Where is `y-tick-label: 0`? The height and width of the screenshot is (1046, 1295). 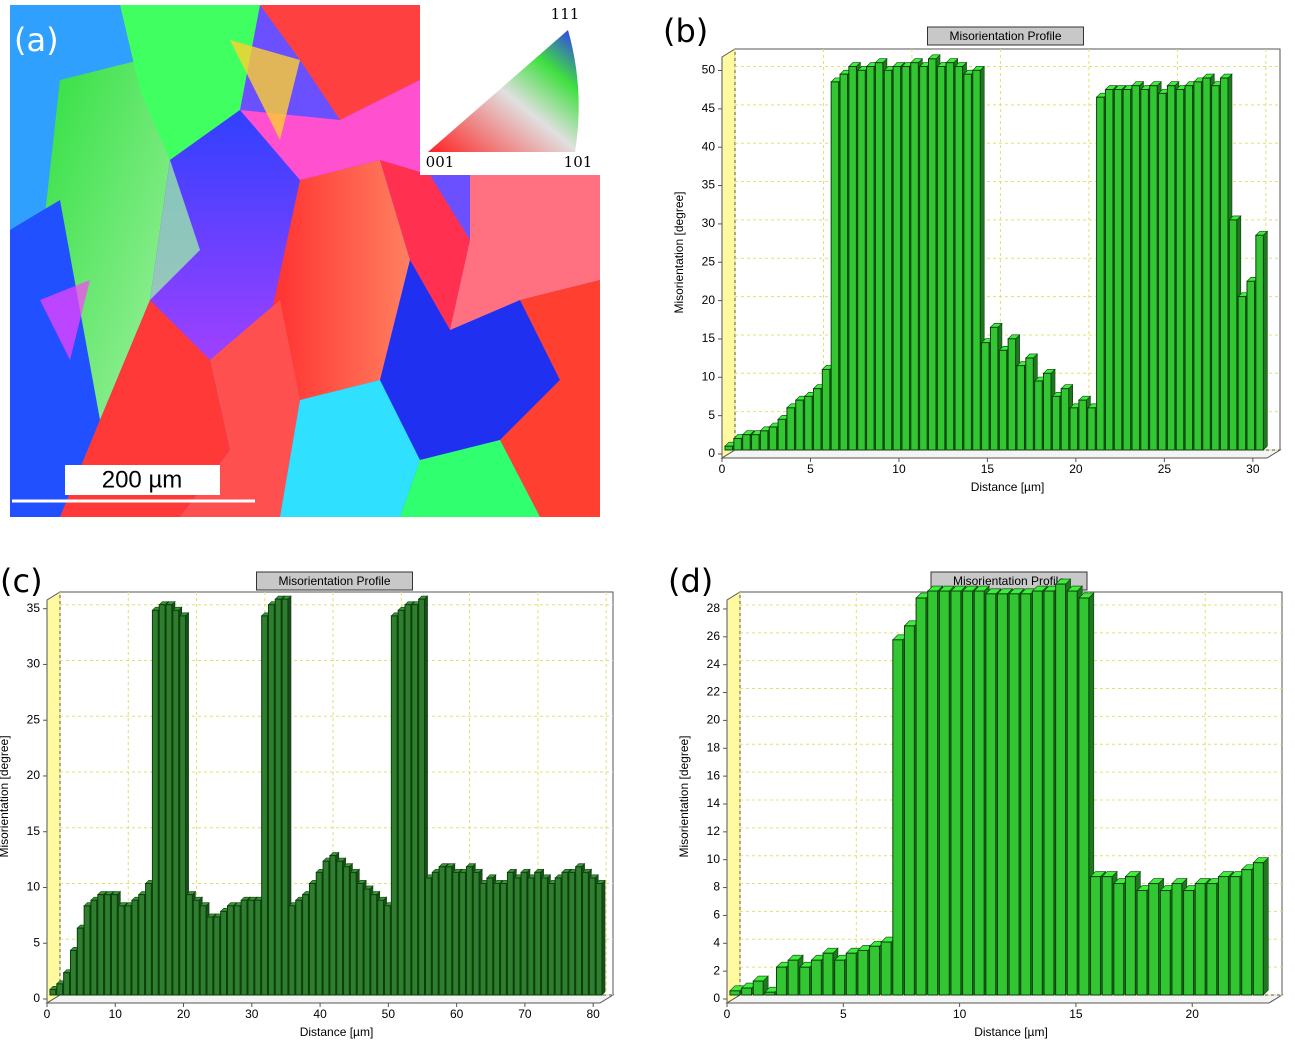 y-tick-label: 0 is located at coordinates (36, 998).